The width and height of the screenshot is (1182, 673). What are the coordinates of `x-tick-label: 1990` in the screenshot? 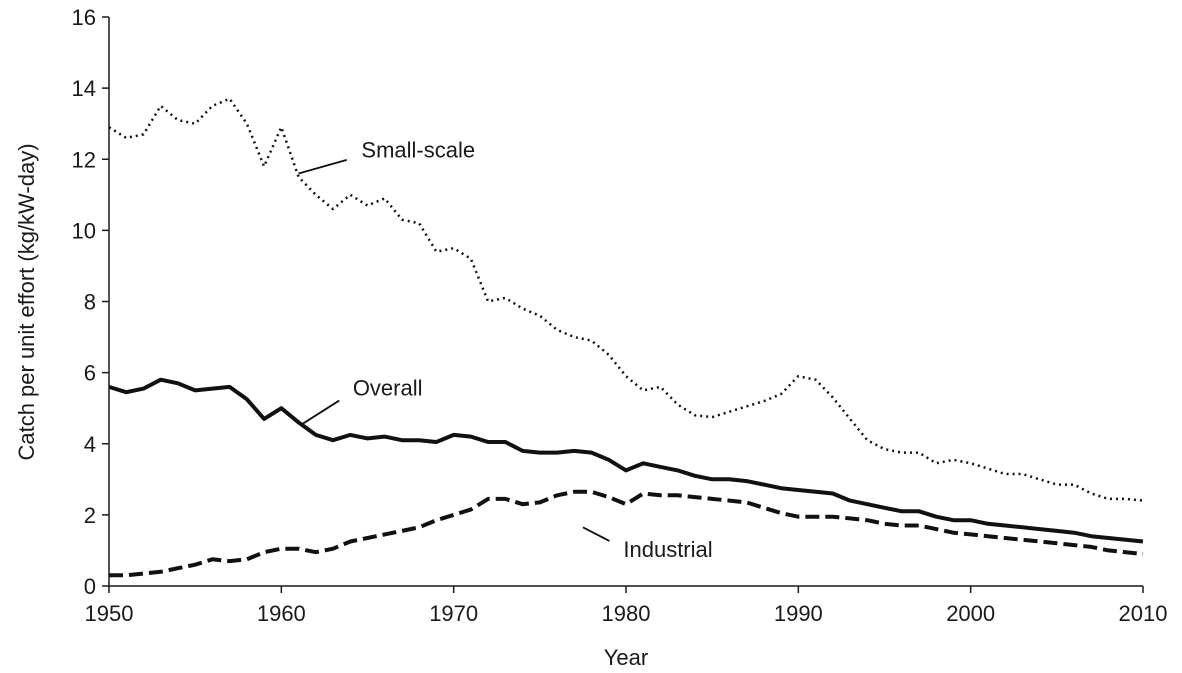 It's located at (798, 613).